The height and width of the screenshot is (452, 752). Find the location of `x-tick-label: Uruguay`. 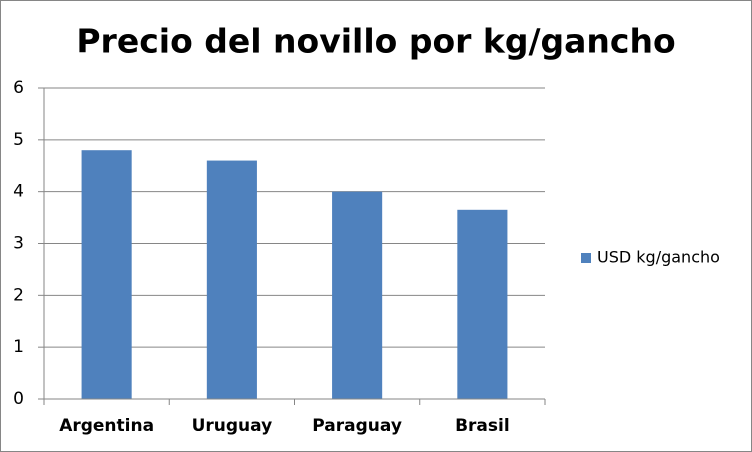

x-tick-label: Uruguay is located at coordinates (232, 426).